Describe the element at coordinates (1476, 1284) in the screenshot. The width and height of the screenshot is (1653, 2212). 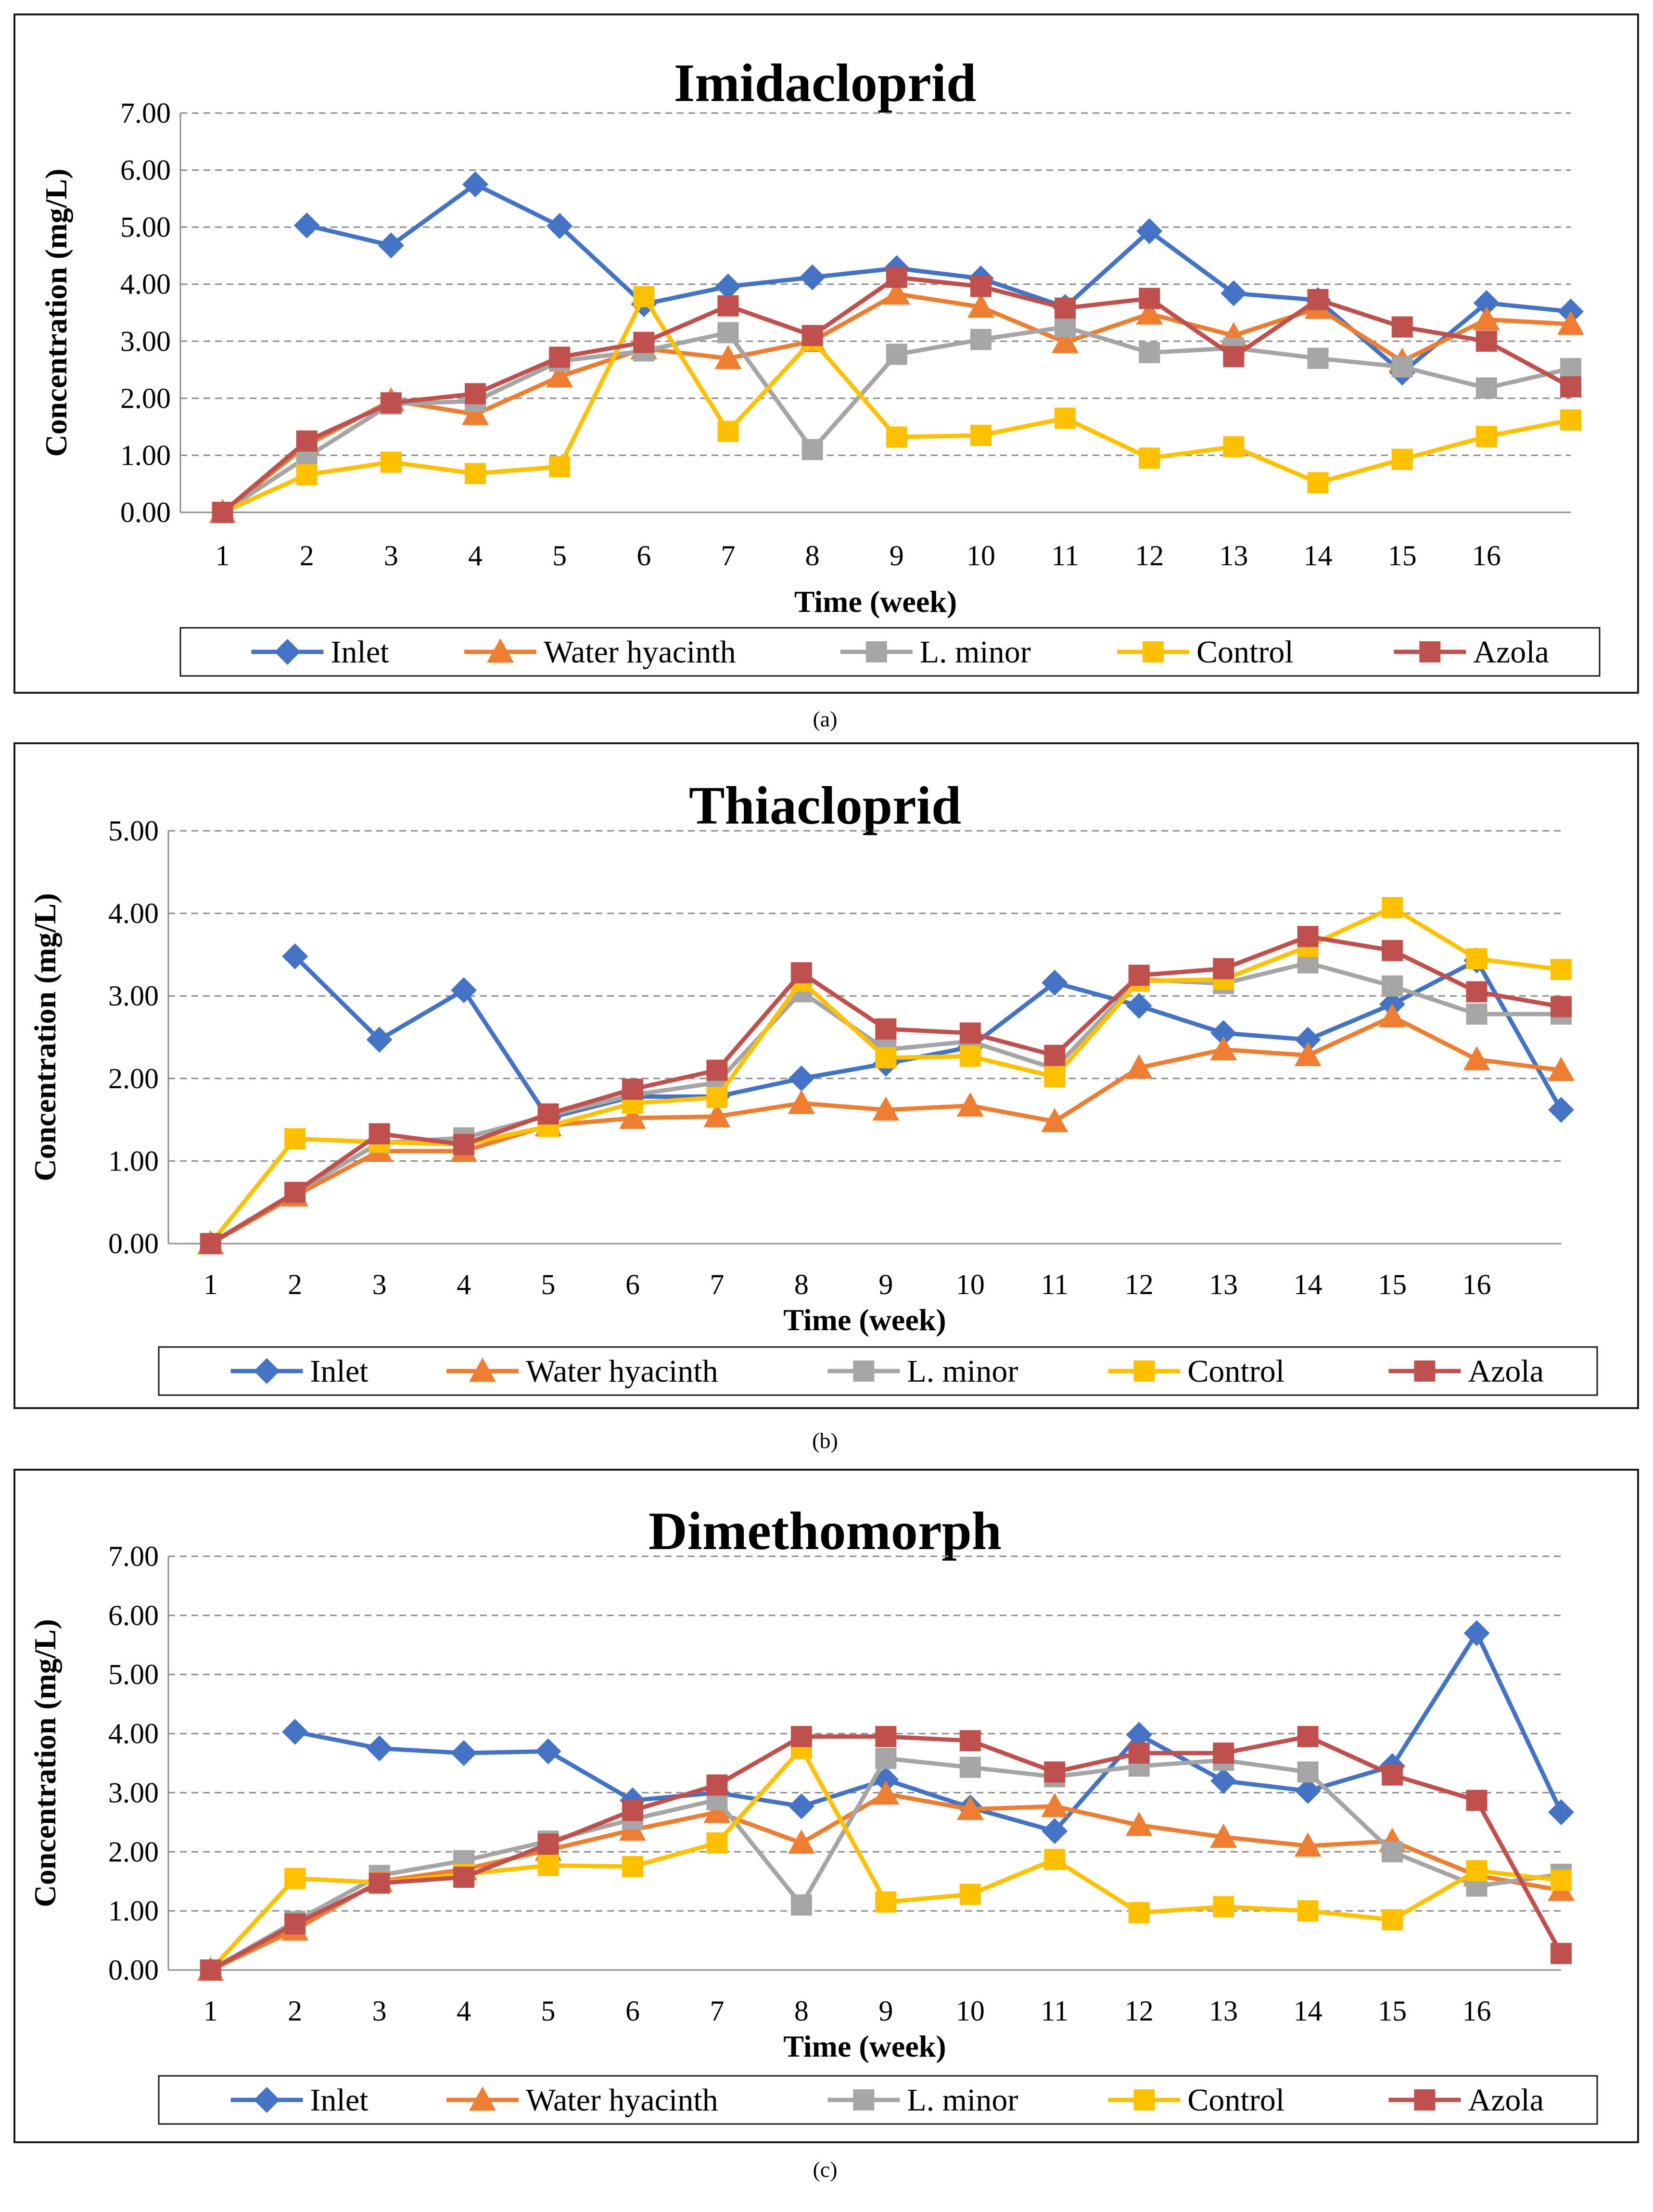
I see `x-tick-label: 16` at that location.